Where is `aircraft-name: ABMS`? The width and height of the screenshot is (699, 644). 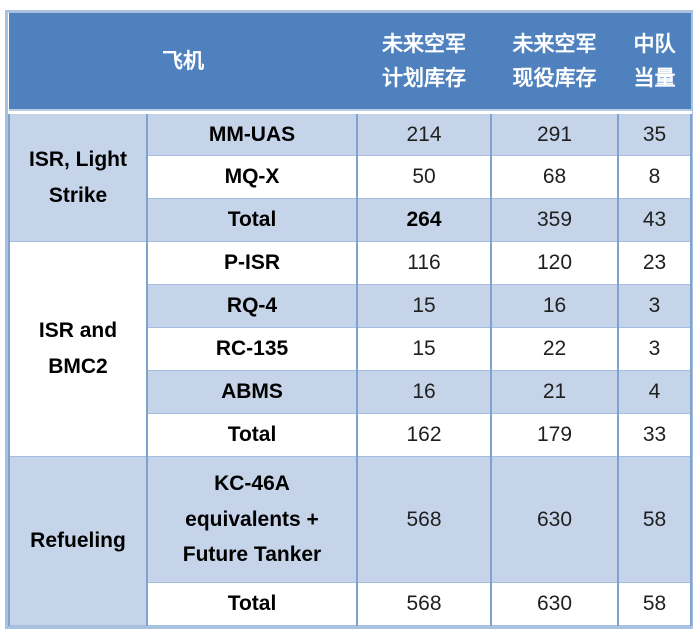
aircraft-name: ABMS is located at coordinates (252, 392).